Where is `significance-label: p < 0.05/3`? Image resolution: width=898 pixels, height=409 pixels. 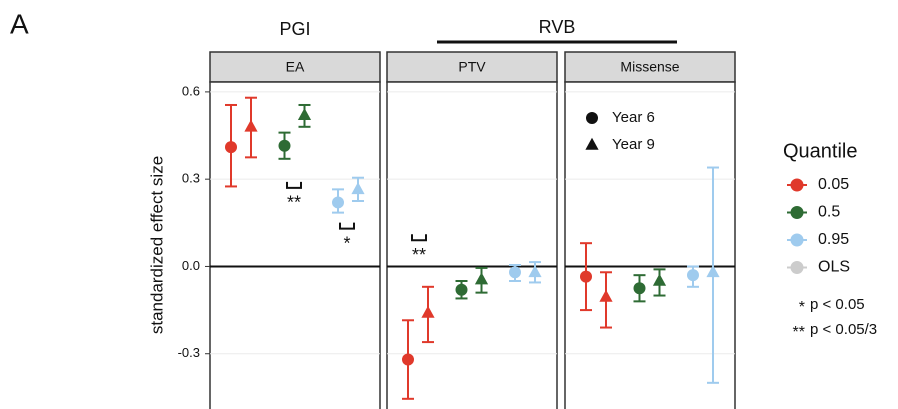
significance-label: p < 0.05/3 is located at coordinates (843, 329).